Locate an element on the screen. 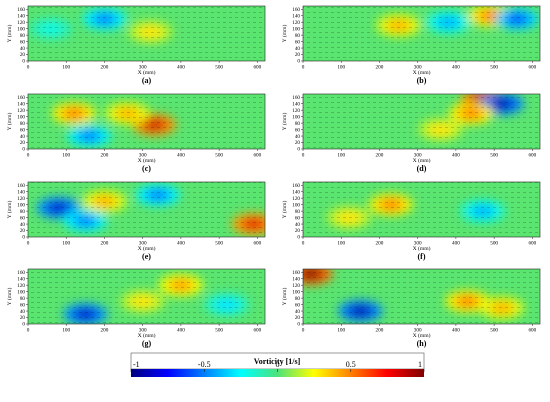 This screenshot has height=402, width=550. colorbar-tick-label: 0 is located at coordinates (278, 364).